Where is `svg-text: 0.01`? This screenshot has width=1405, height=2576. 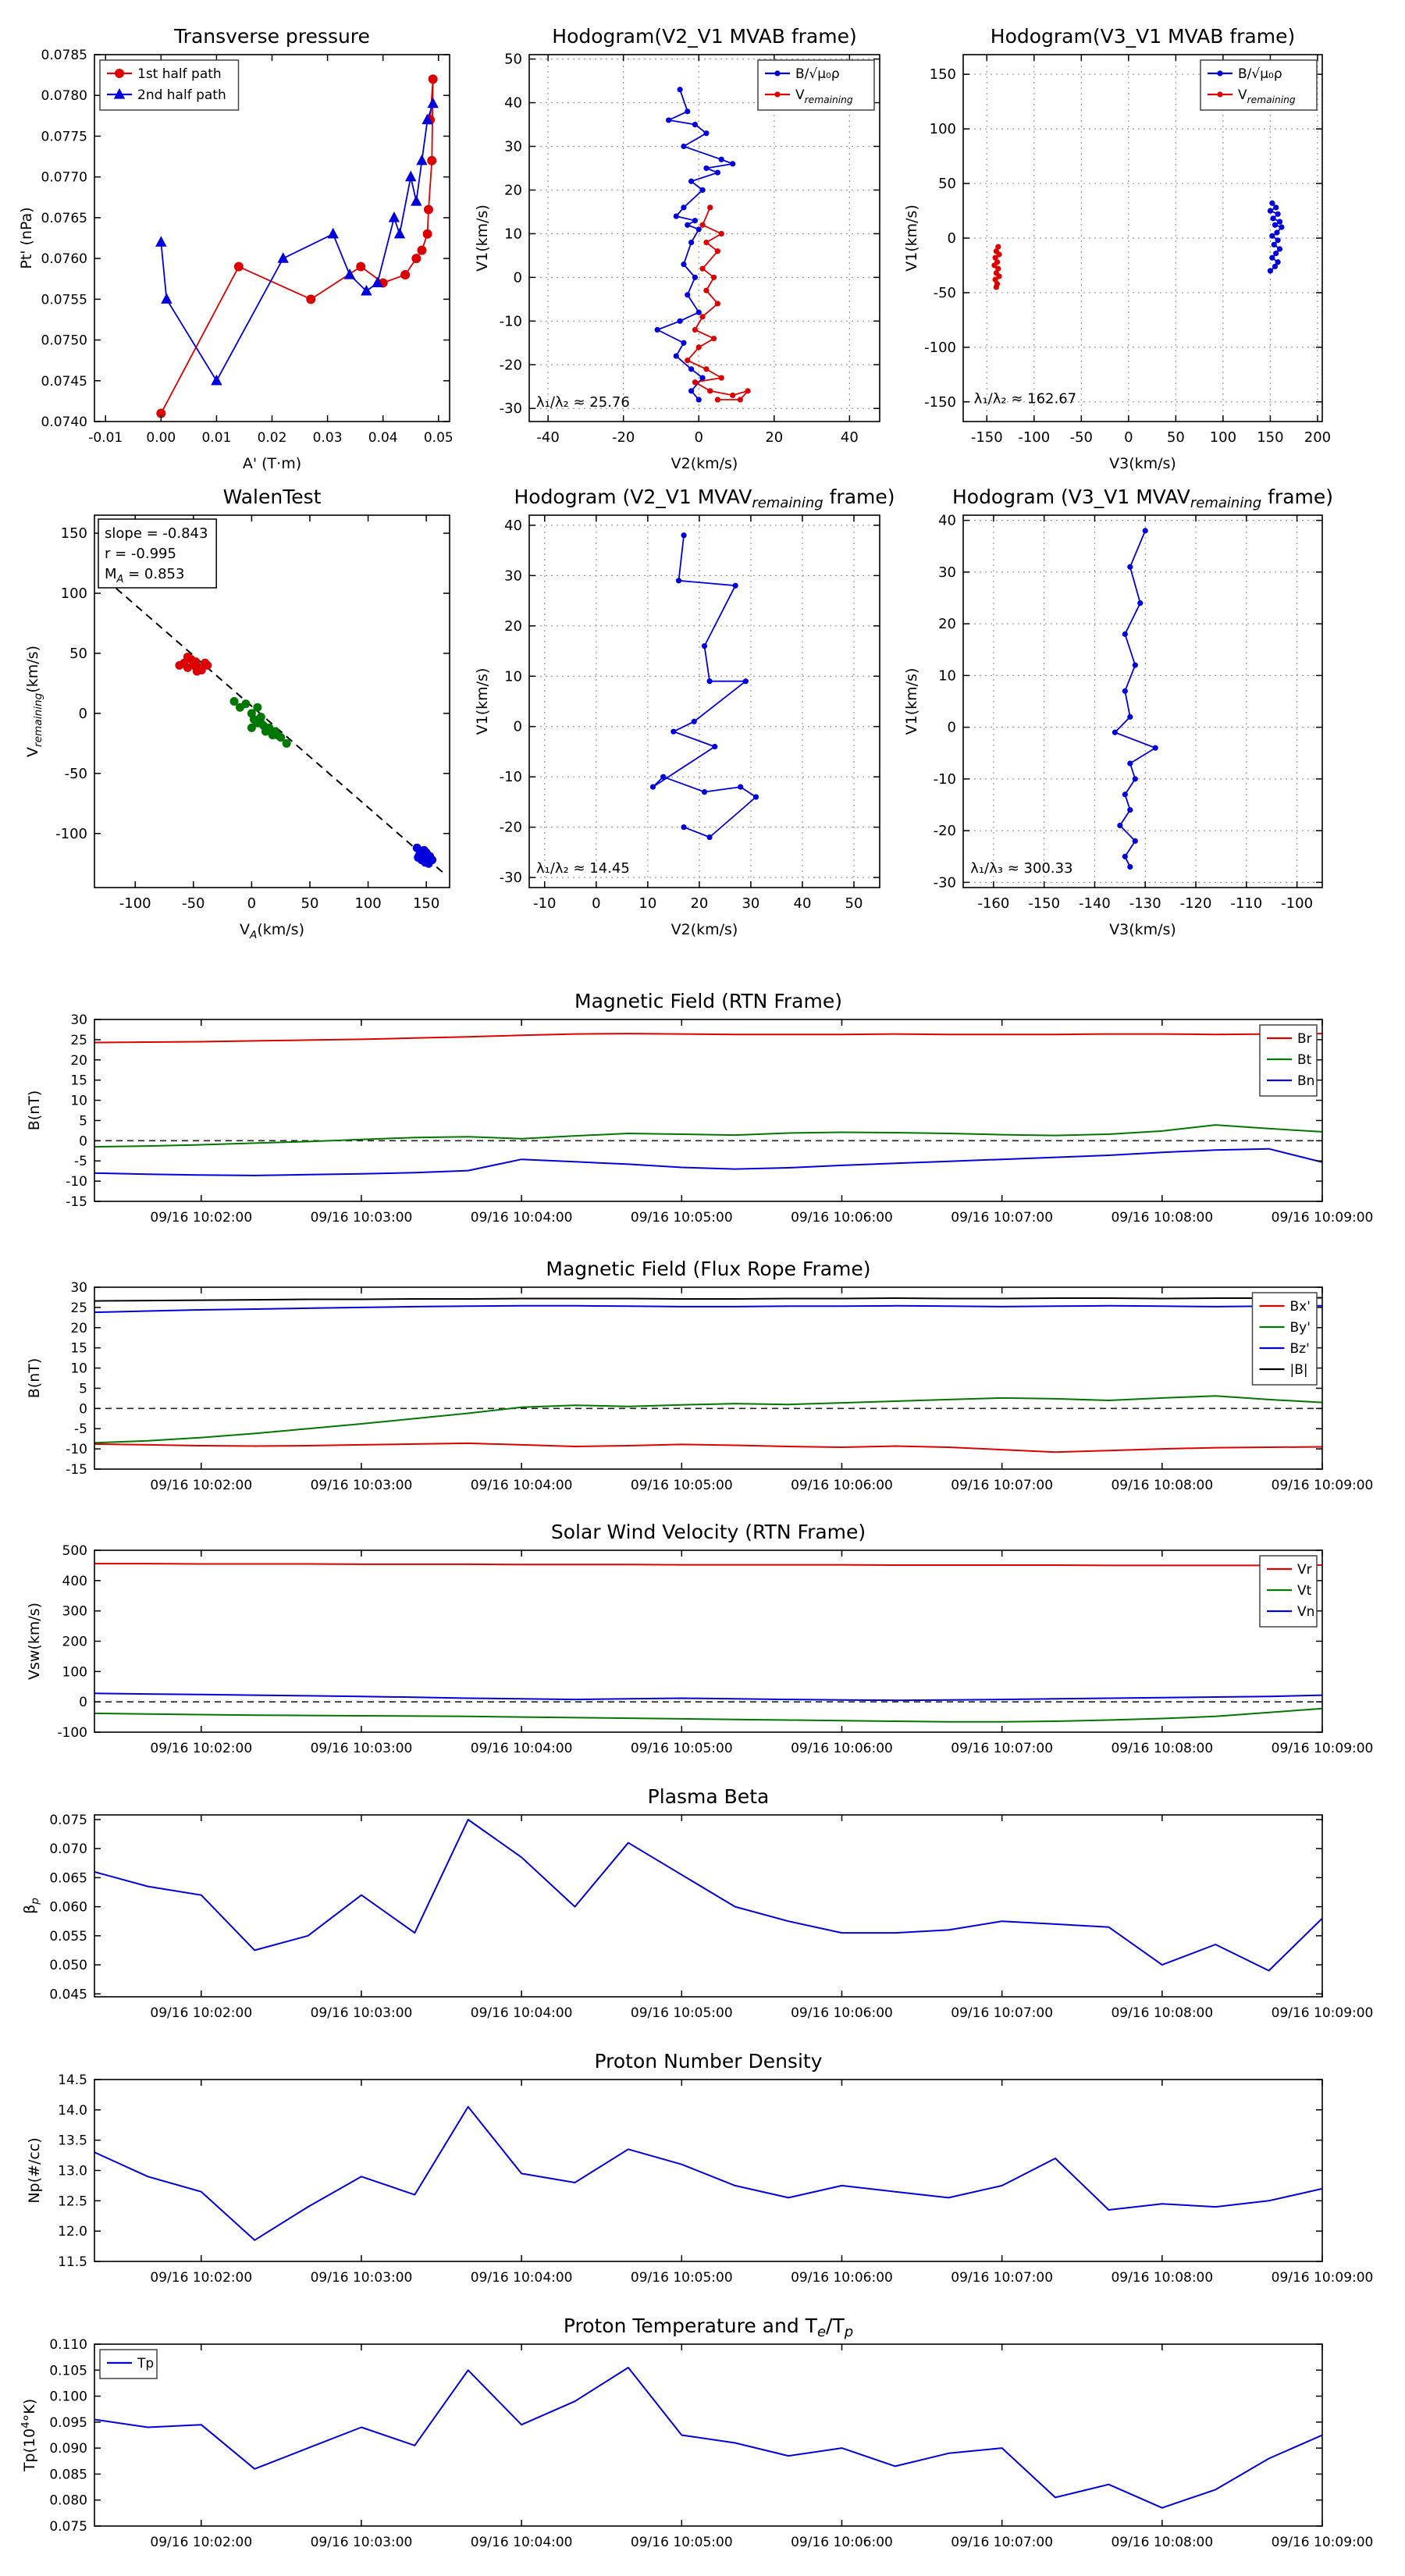
svg-text: 0.01 is located at coordinates (216, 438).